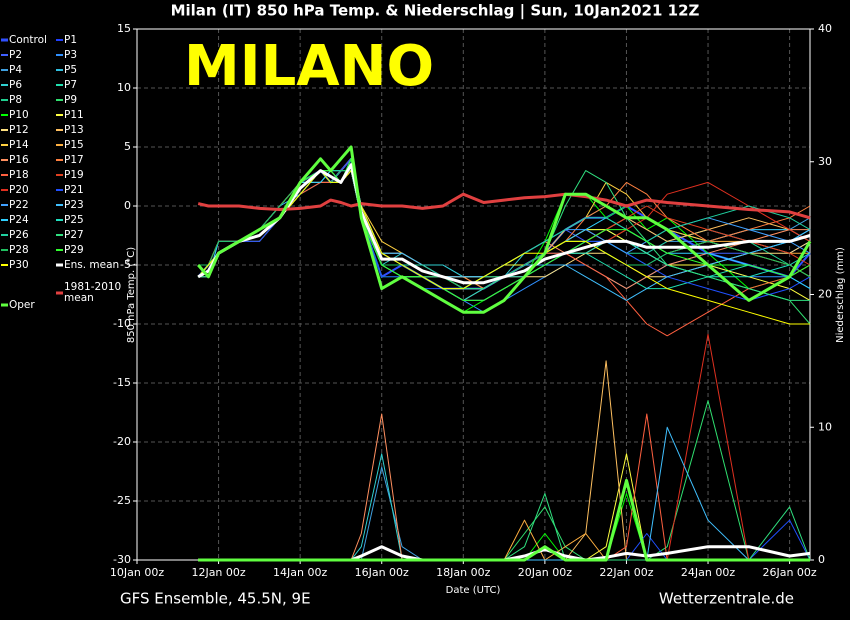  What do you see at coordinates (19, 115) in the screenshot?
I see `legend-label: P10` at bounding box center [19, 115].